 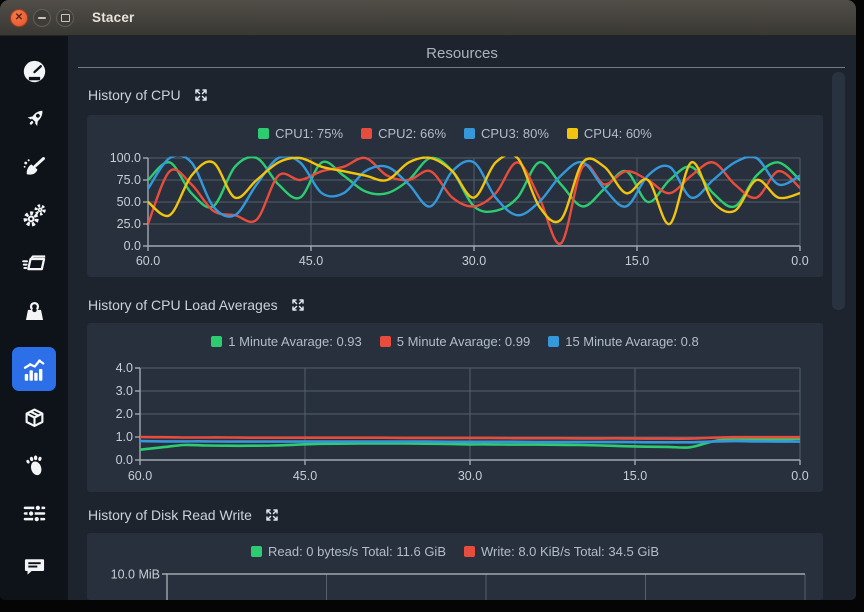 I want to click on legend-item: Read: 0 bytes/s Total: 11.6 GiB, so click(x=348, y=551).